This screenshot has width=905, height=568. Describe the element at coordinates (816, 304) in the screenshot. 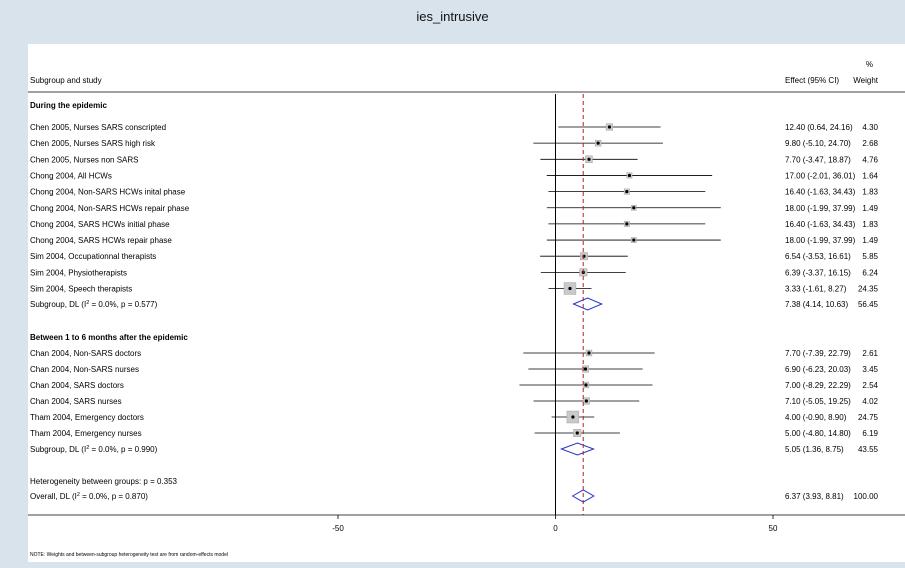

I see `subgroup-effect-ci: 7.38 (4.14, 10.63)` at that location.